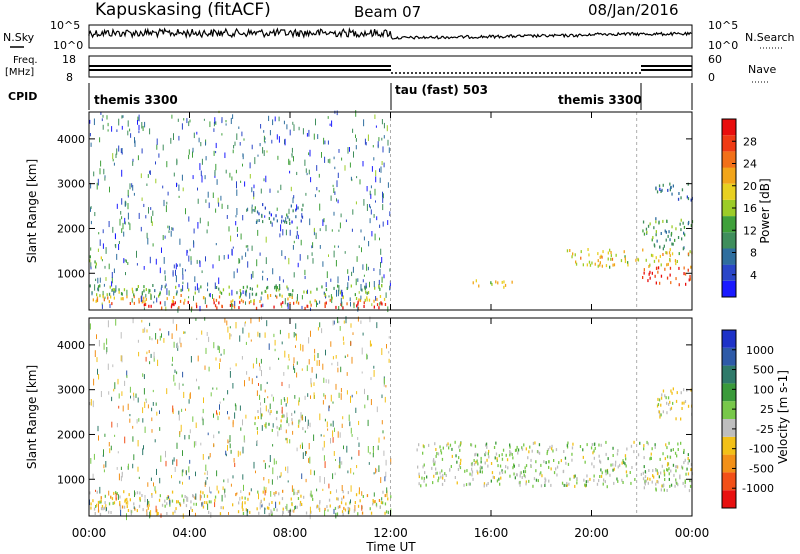  What do you see at coordinates (19, 37) in the screenshot?
I see `nsky-label: N.Sky` at bounding box center [19, 37].